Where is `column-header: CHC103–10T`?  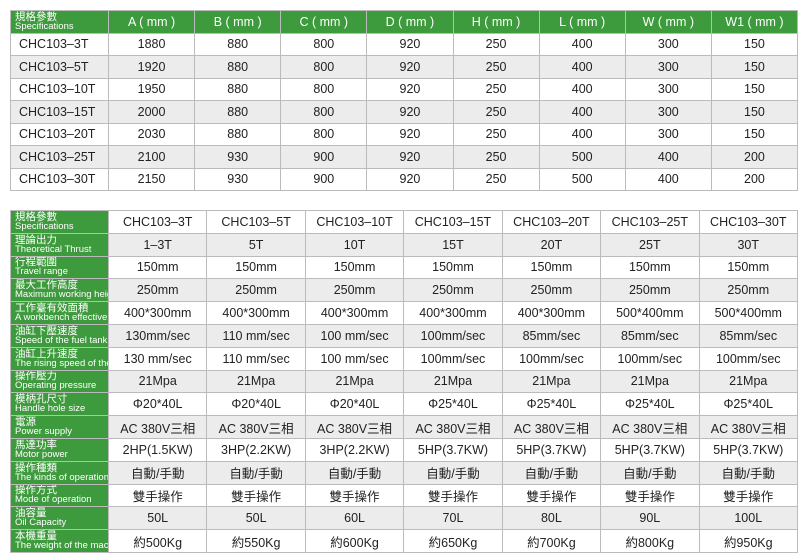
column-header: CHC103–10T is located at coordinates (354, 222).